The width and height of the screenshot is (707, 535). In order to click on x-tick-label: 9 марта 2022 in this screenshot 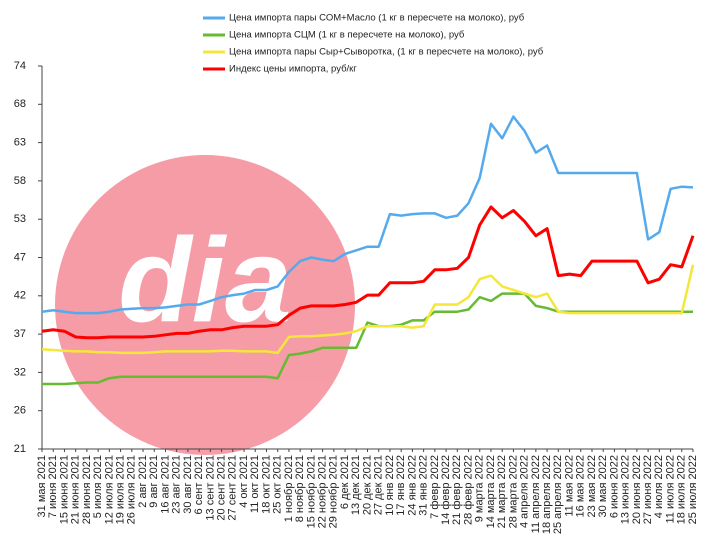, I will do `click(480, 488)`.